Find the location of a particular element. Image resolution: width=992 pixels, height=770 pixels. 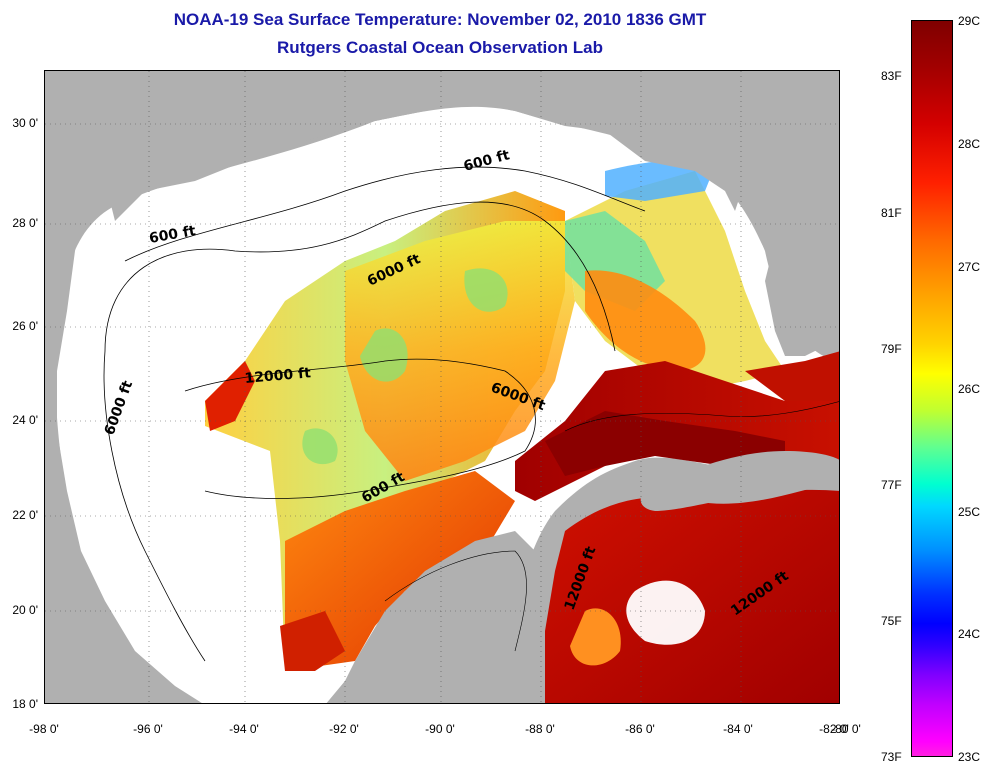

land-florida is located at coordinates (802, 223).